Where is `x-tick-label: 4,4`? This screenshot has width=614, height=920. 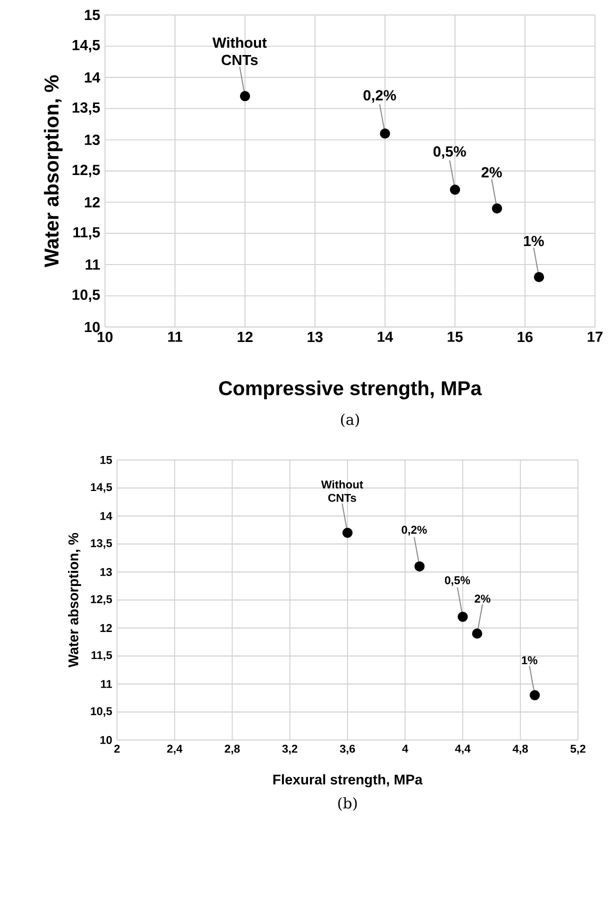
x-tick-label: 4,4 is located at coordinates (463, 749).